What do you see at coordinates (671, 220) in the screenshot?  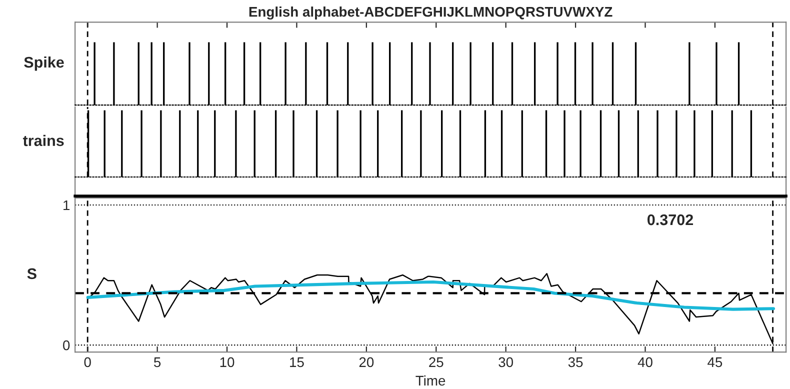 I see `ref-line-label: 0.3702` at bounding box center [671, 220].